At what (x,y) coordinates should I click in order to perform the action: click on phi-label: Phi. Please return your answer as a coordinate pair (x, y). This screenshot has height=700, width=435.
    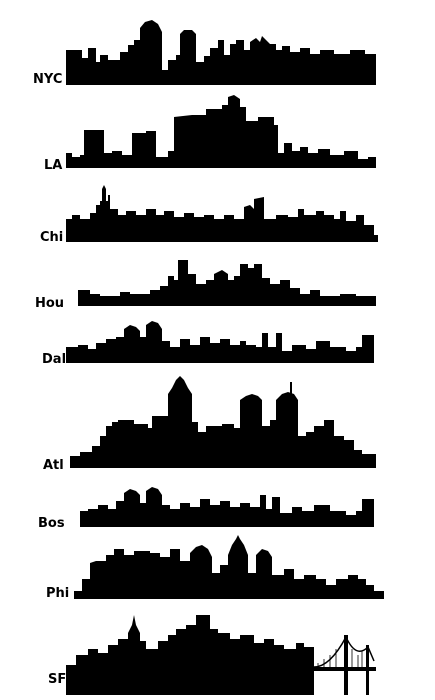
    Looking at the image, I should click on (58, 593).